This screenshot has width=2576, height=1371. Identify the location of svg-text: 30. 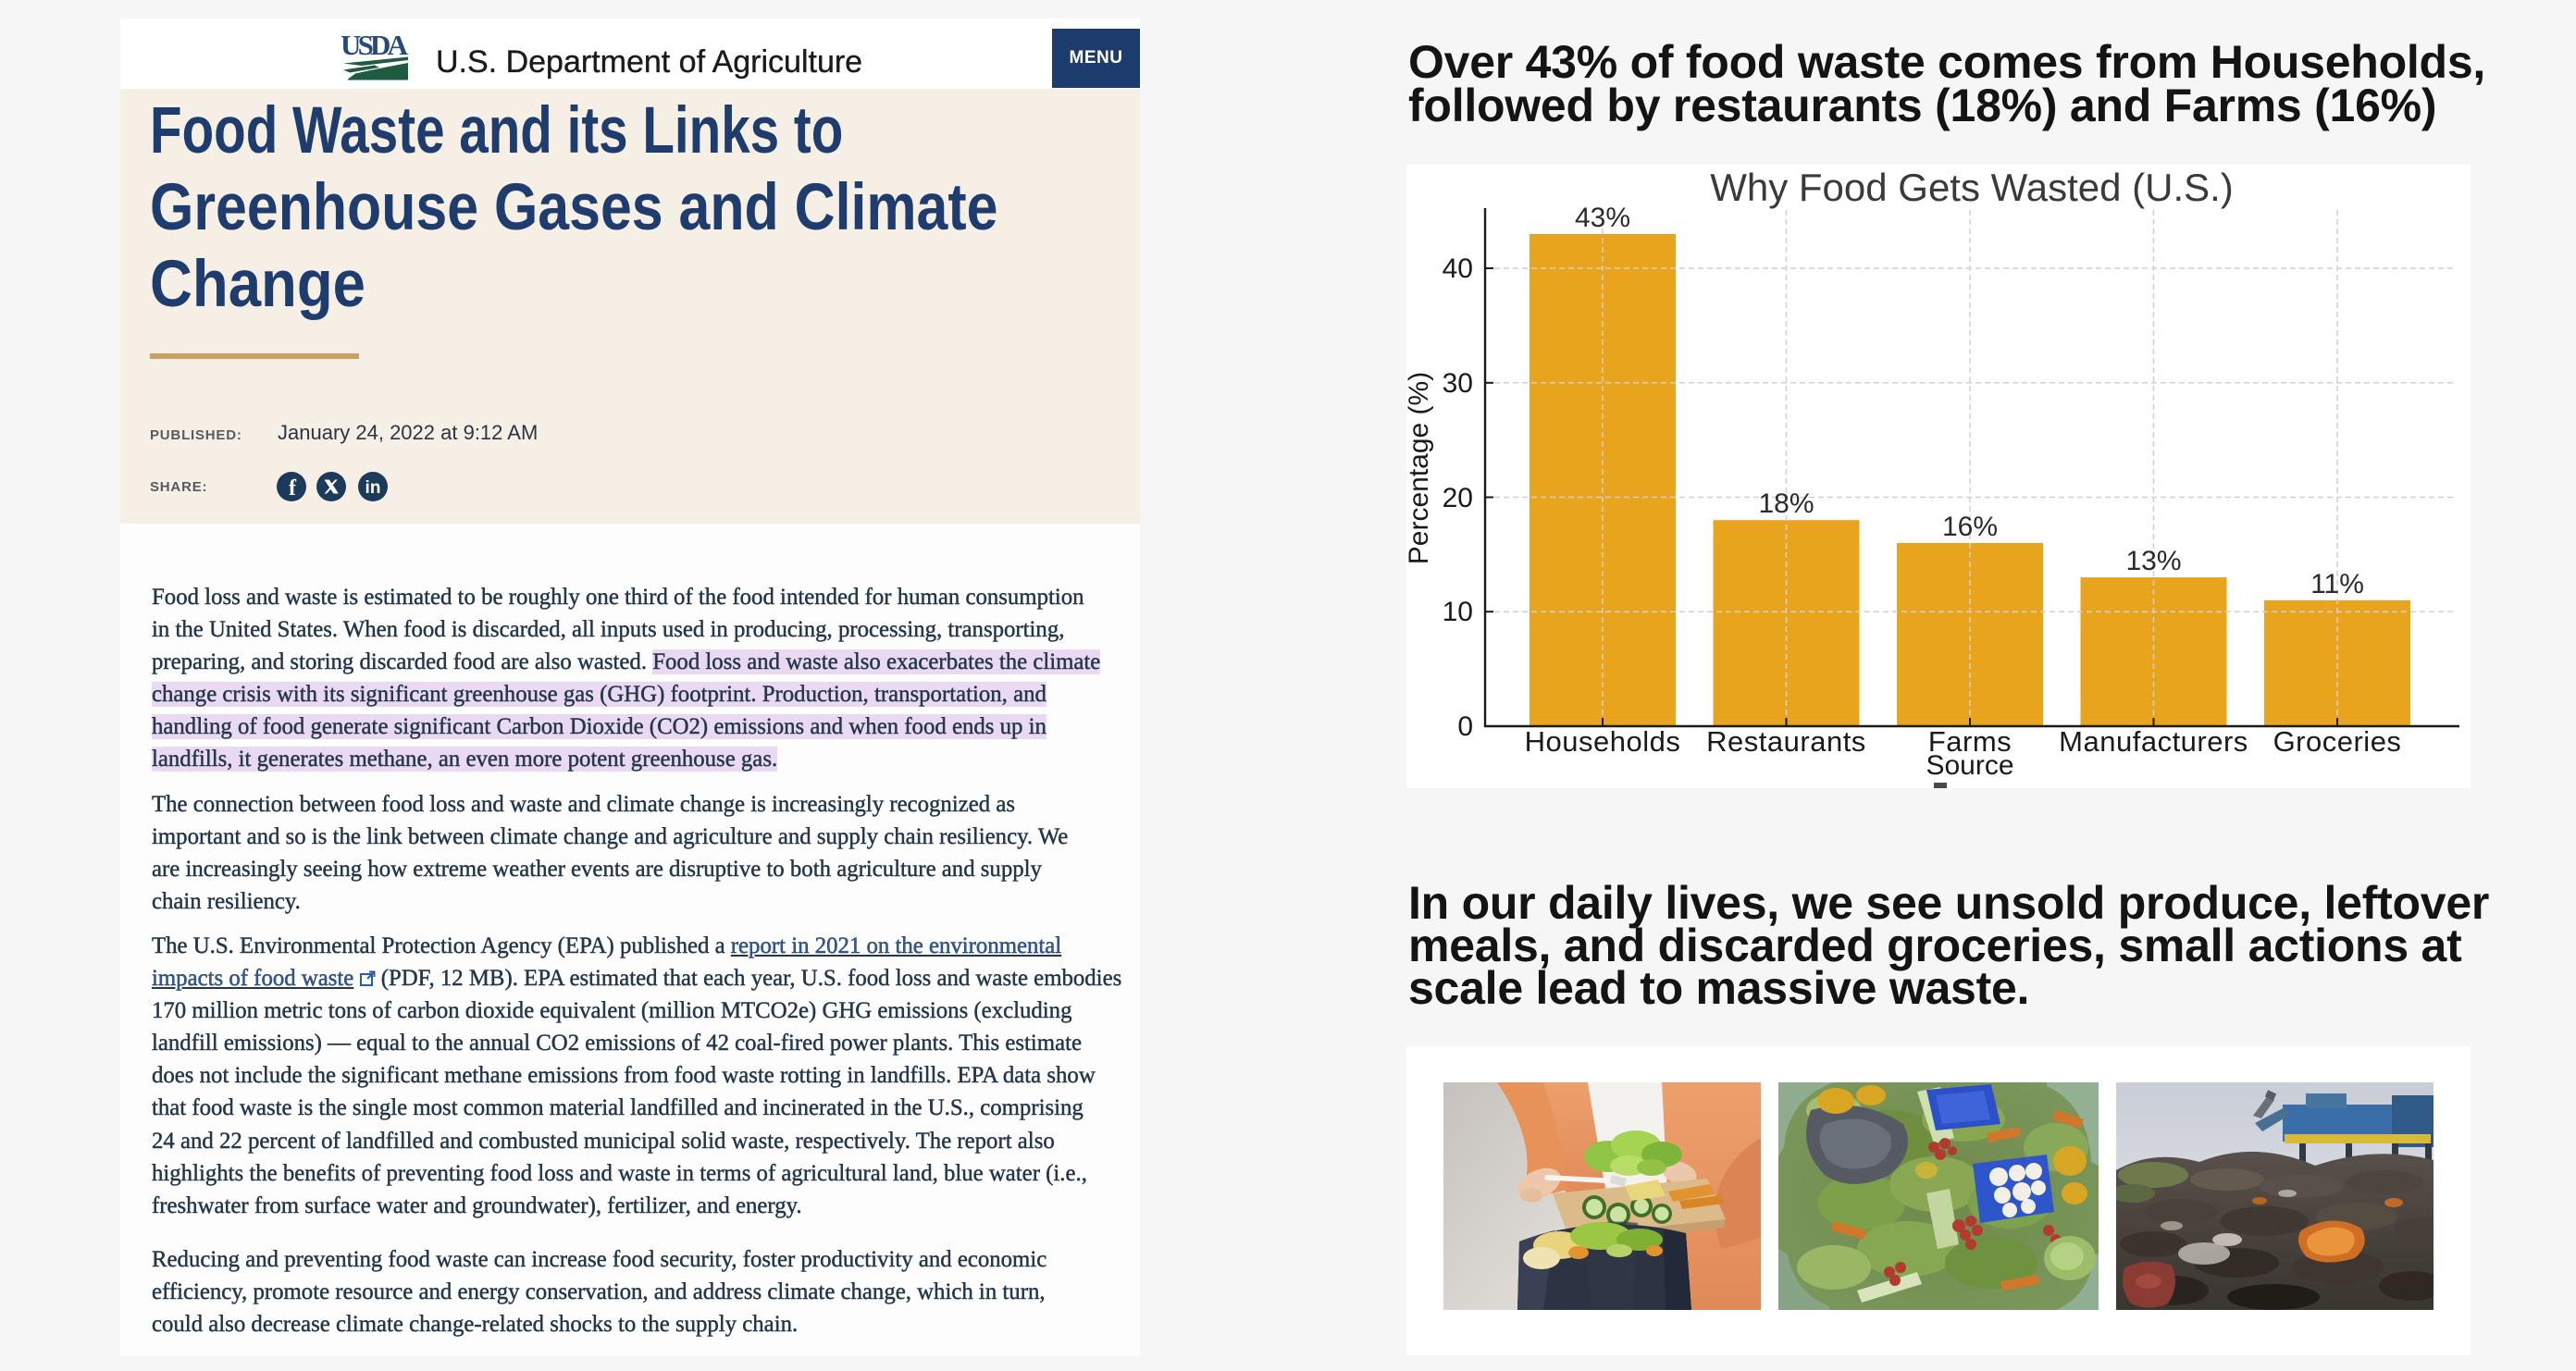
(1458, 384).